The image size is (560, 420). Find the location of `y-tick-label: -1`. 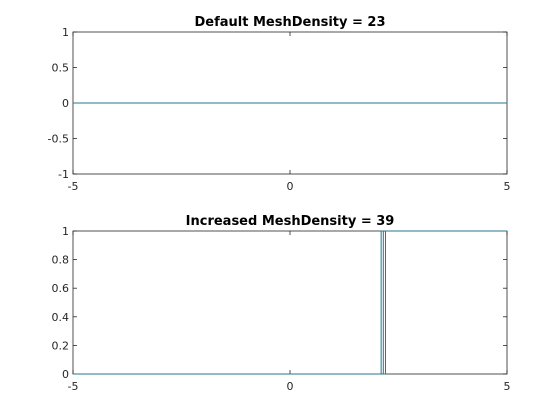

y-tick-label: -1 is located at coordinates (63, 174).